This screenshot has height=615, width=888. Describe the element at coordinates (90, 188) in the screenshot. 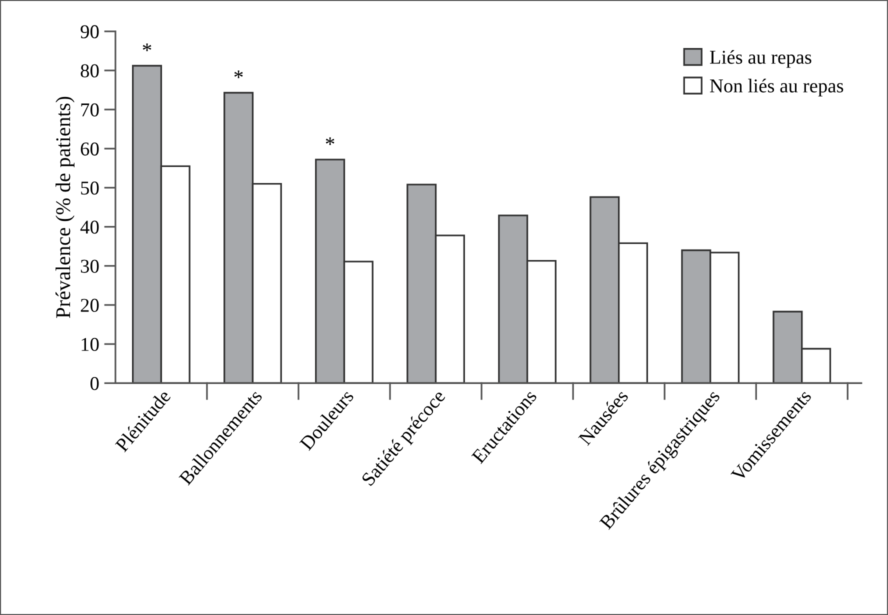

I see `y-tick-label: 50` at that location.